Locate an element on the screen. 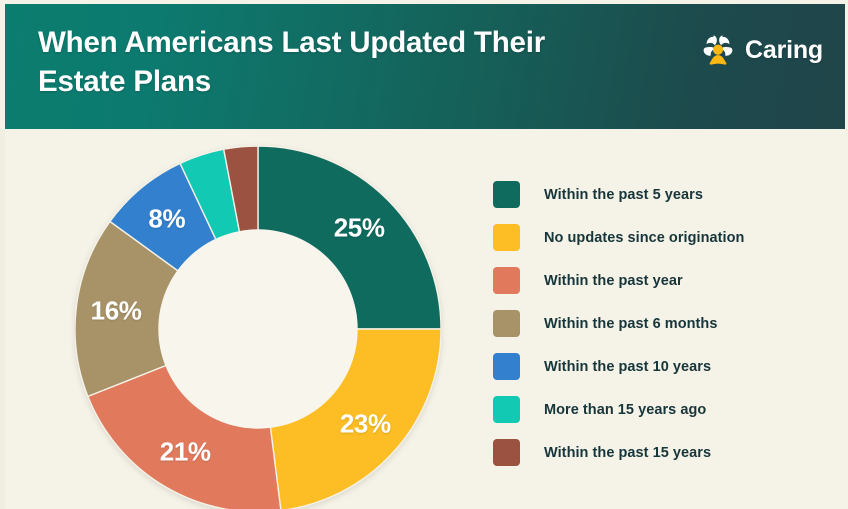 The image size is (848, 509). legend-item-label: Within the past 15 years is located at coordinates (628, 452).